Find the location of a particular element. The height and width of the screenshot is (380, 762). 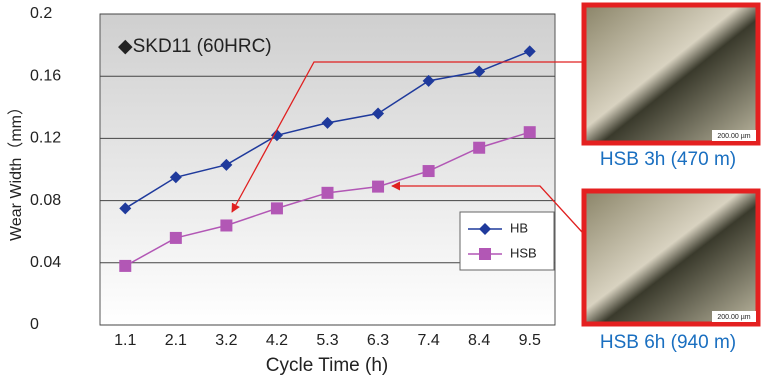

callout-arrow is located at coordinates (487, 207).